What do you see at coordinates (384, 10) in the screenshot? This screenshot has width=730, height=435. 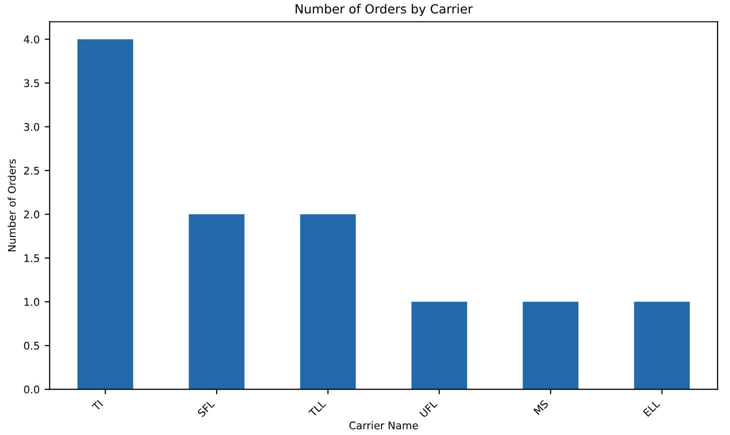 I see `chart-title: Number of Orders by Carrier` at bounding box center [384, 10].